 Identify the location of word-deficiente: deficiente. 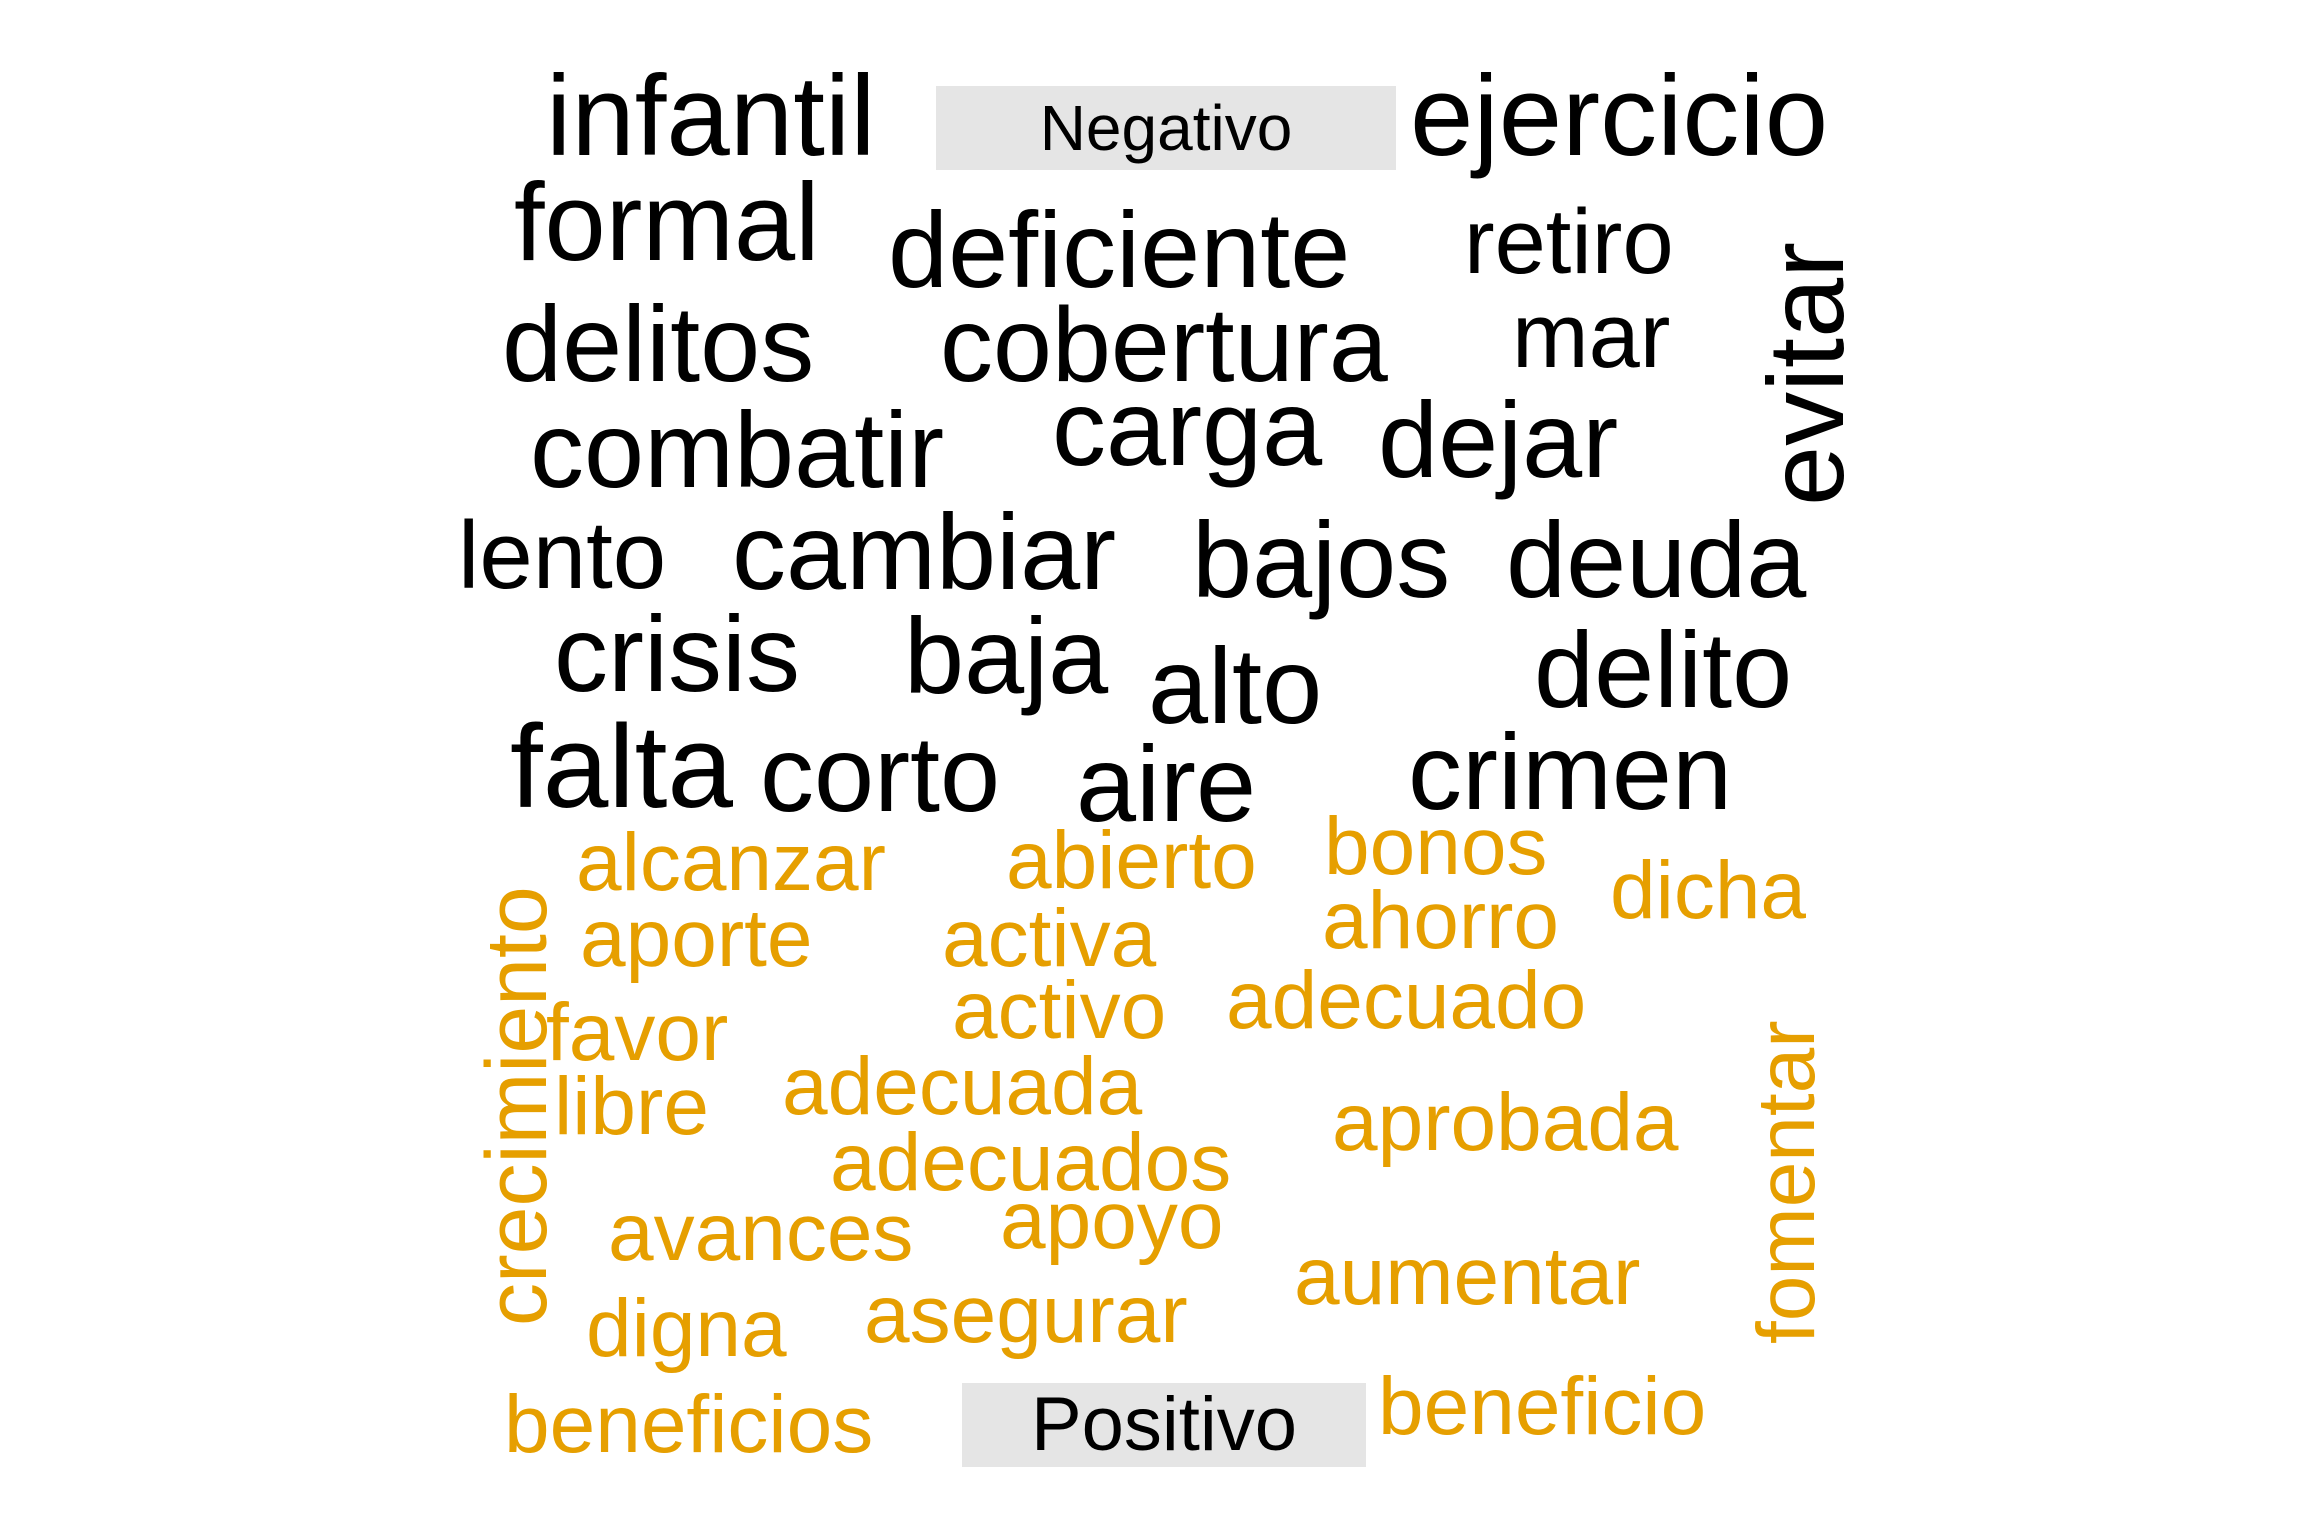
(1119, 249).